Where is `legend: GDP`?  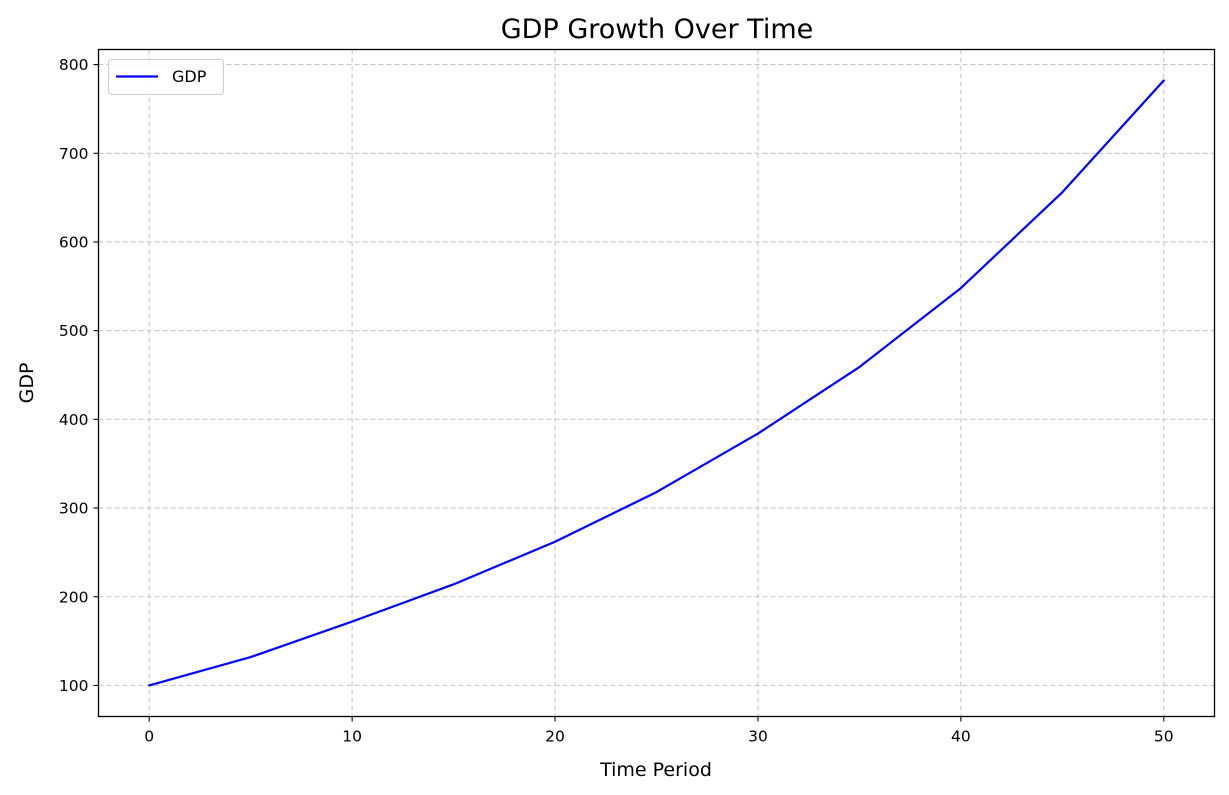 legend: GDP is located at coordinates (166, 77).